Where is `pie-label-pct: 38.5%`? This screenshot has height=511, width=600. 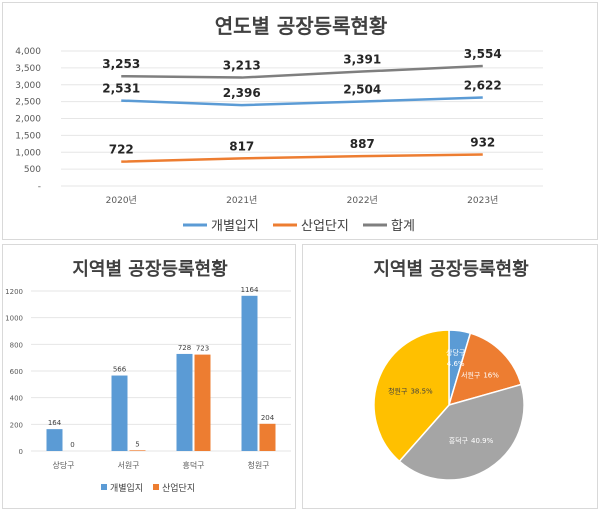 pie-label-pct: 38.5% is located at coordinates (421, 391).